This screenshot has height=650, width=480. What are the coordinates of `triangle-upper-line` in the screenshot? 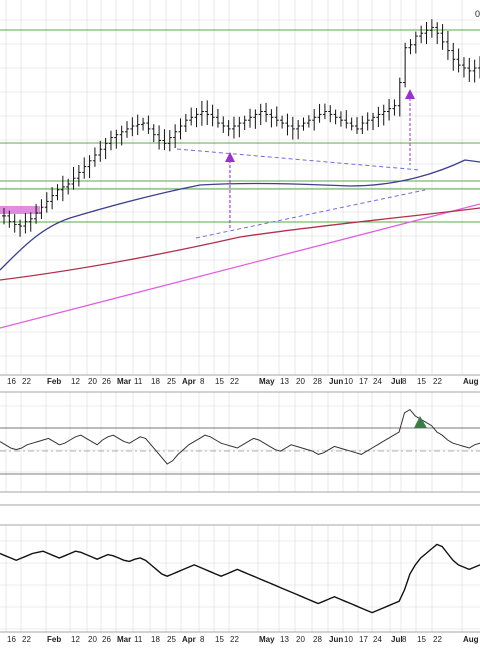 It's located at (298, 159).